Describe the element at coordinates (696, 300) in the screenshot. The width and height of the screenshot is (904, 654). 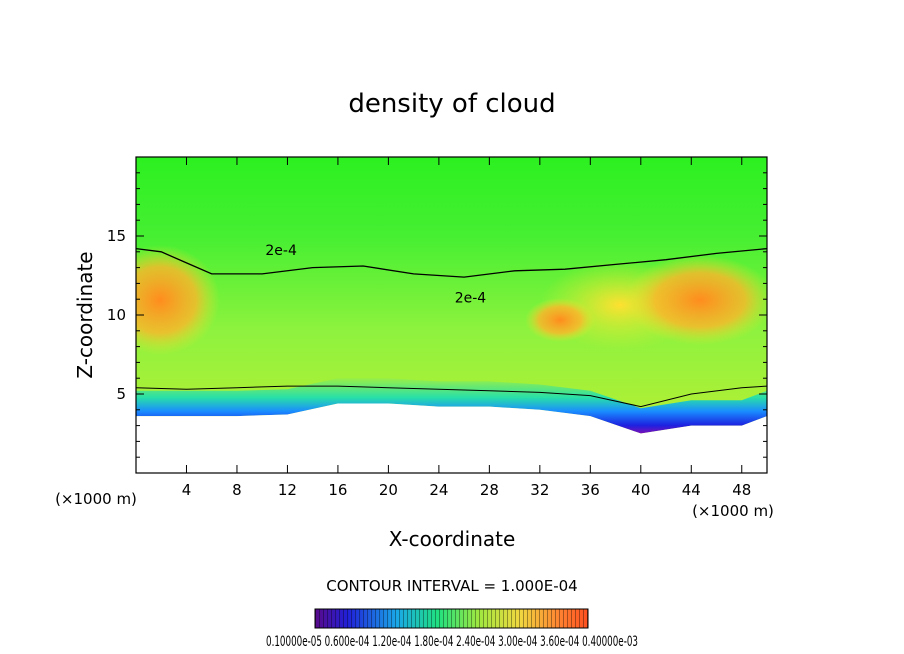
I see `hot-region-right` at that location.